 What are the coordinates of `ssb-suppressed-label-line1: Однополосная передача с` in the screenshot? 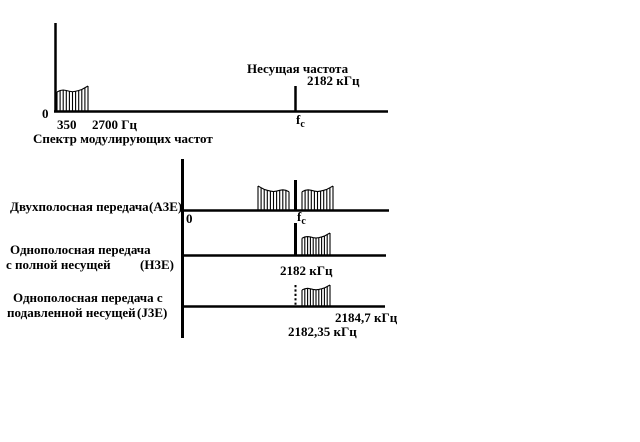 It's located at (88, 297).